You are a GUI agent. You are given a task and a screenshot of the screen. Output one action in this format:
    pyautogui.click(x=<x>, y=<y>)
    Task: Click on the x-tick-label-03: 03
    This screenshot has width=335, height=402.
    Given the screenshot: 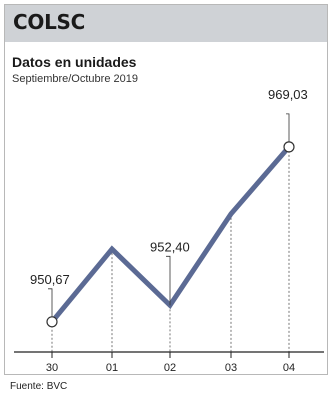 What is the action you would take?
    pyautogui.click(x=231, y=368)
    